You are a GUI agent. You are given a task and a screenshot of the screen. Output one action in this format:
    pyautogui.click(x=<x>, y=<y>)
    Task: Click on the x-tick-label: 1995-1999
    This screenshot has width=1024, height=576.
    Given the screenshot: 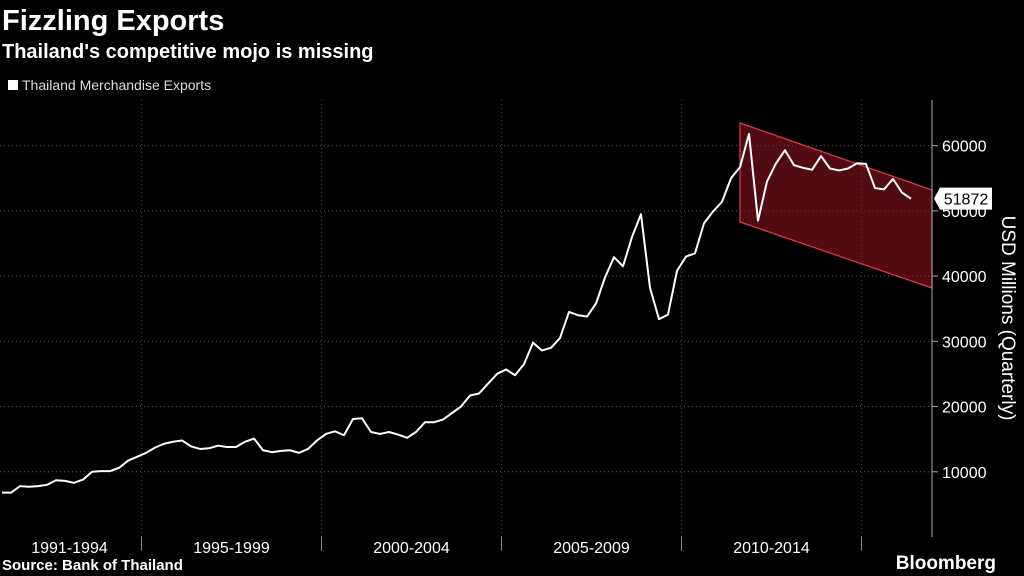 What is the action you would take?
    pyautogui.click(x=231, y=548)
    